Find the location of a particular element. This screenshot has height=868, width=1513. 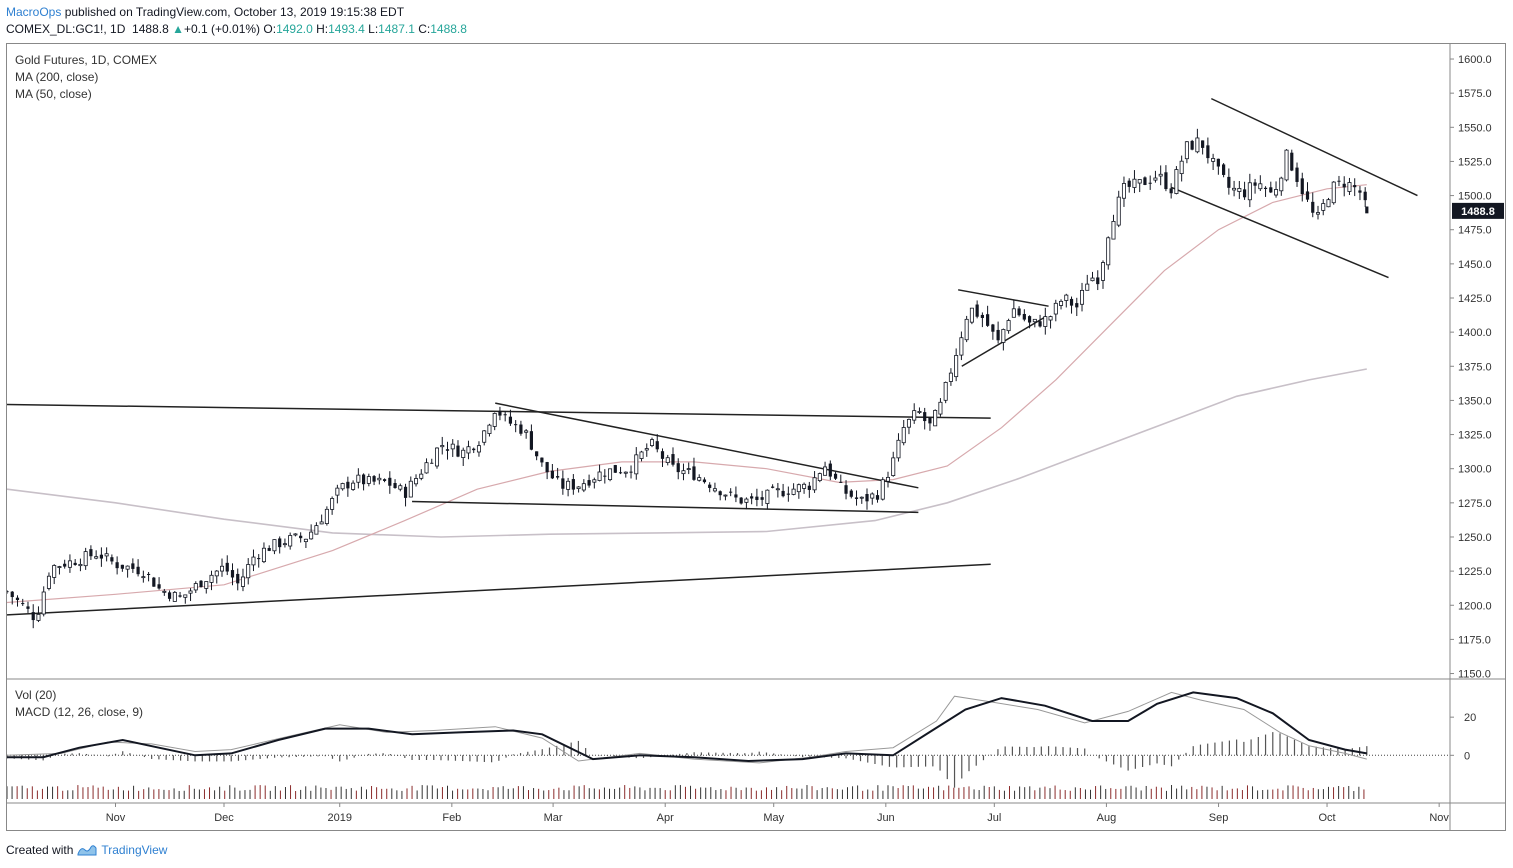

macd-tick-label: 20 is located at coordinates (1470, 718).